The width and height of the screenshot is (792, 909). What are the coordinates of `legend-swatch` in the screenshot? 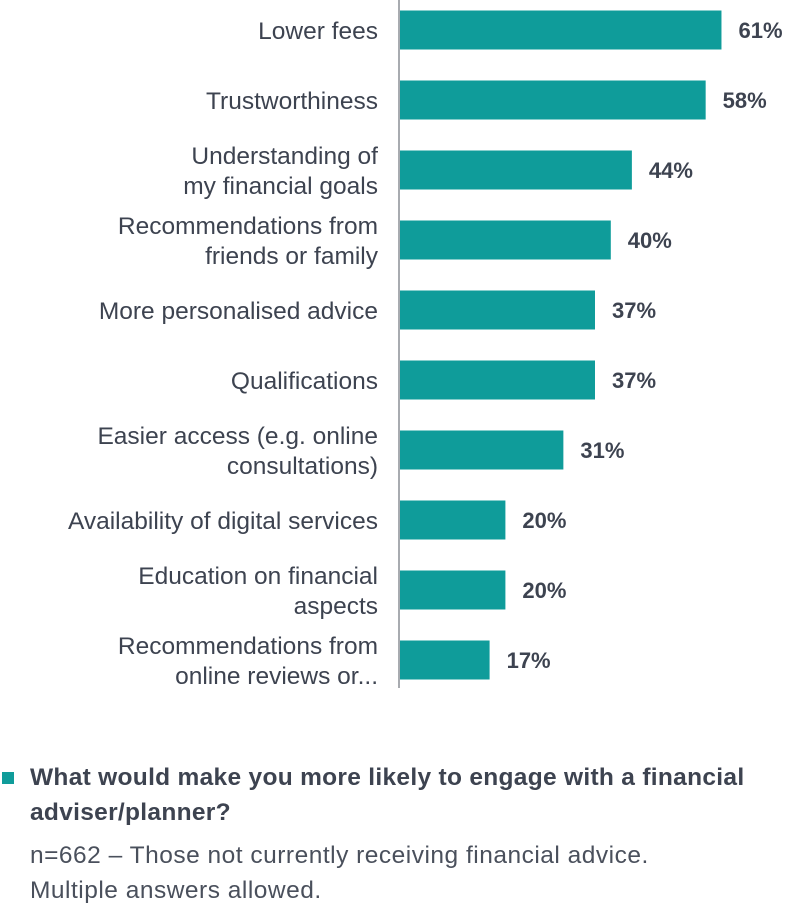 It's located at (8, 778).